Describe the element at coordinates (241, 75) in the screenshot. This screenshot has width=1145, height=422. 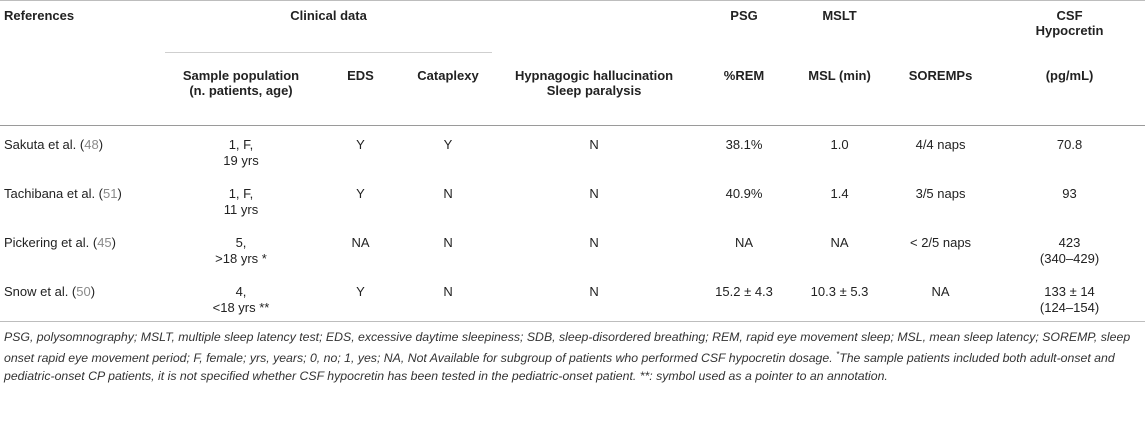
I see `subheader-sample-line1: Sample population` at that location.